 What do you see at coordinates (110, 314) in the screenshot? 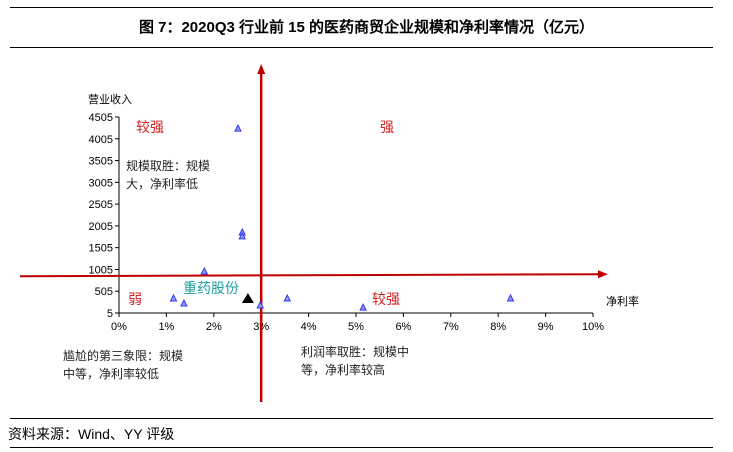
I see `y-tick-label: 5` at bounding box center [110, 314].